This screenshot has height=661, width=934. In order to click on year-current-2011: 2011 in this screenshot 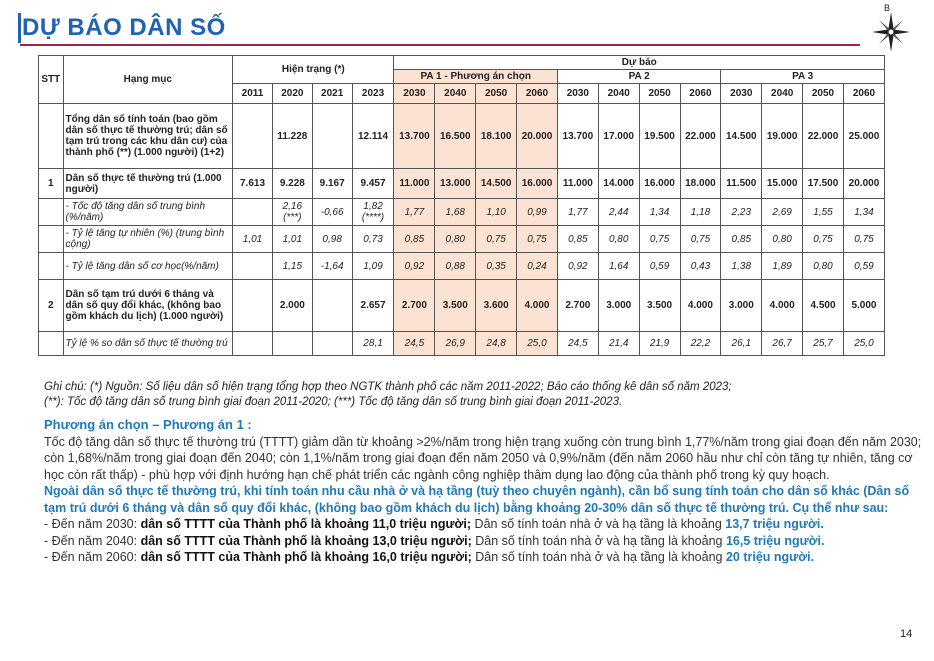, I will do `click(252, 93)`.